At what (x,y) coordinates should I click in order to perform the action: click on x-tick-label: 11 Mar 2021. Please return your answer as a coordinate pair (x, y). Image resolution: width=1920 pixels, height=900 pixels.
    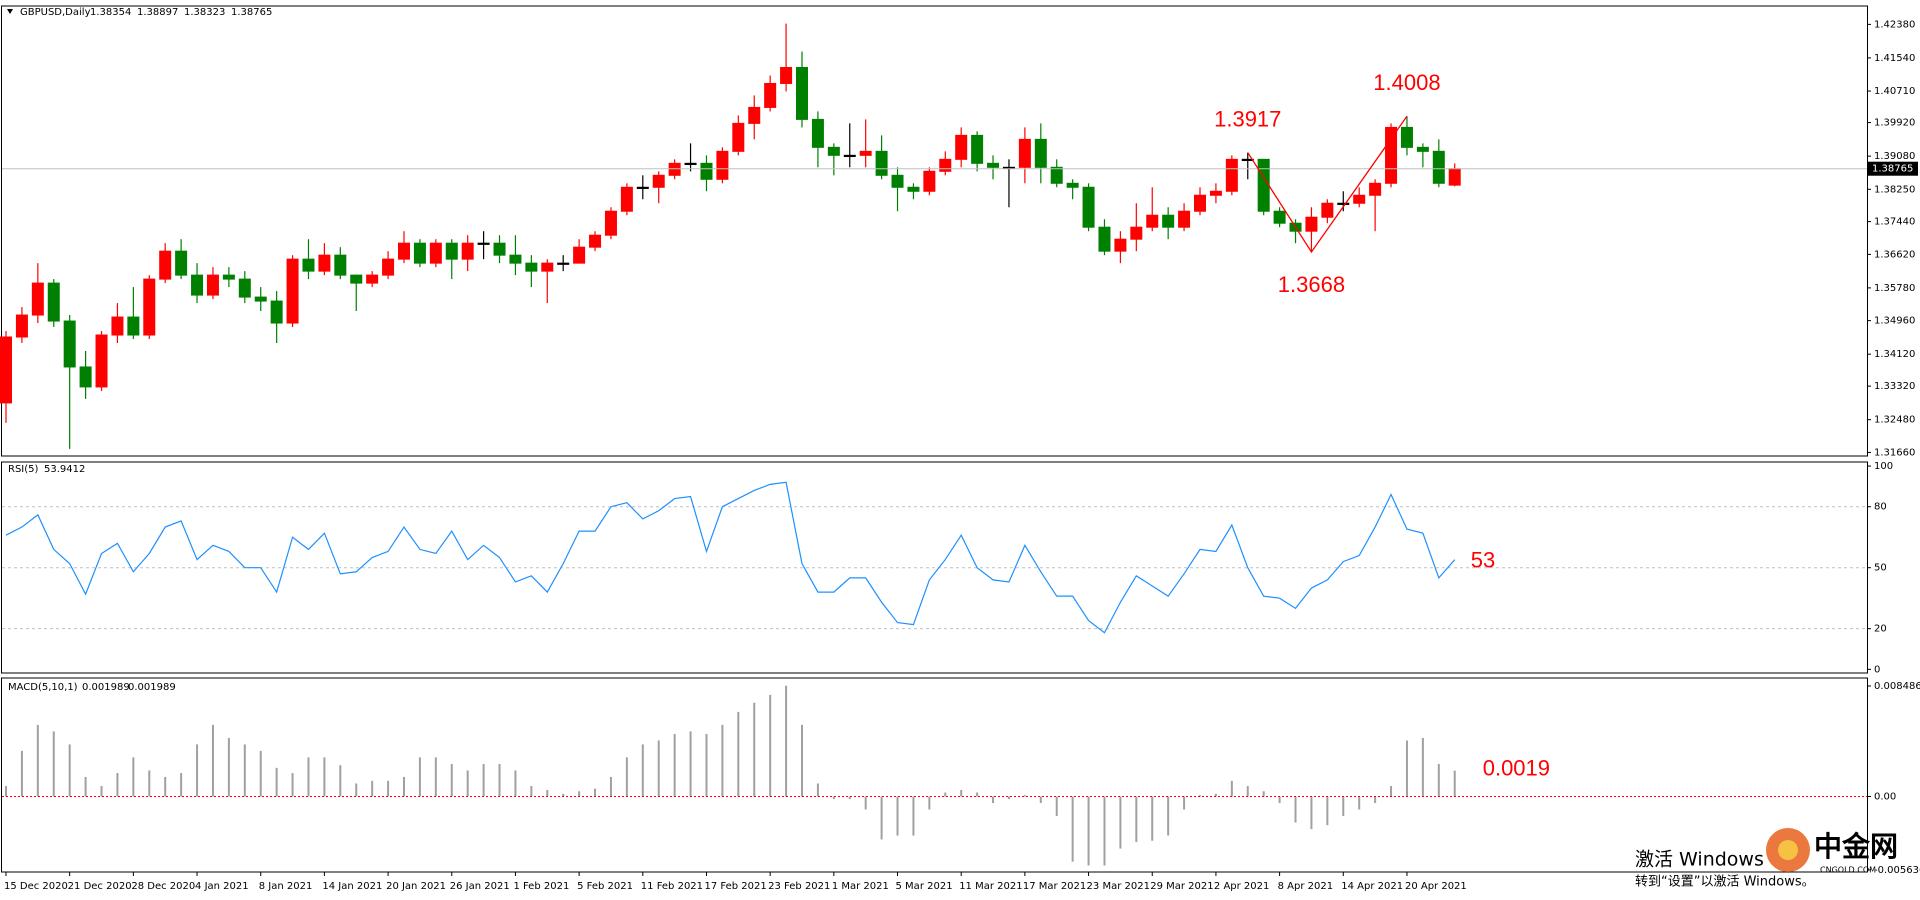
    Looking at the image, I should click on (990, 886).